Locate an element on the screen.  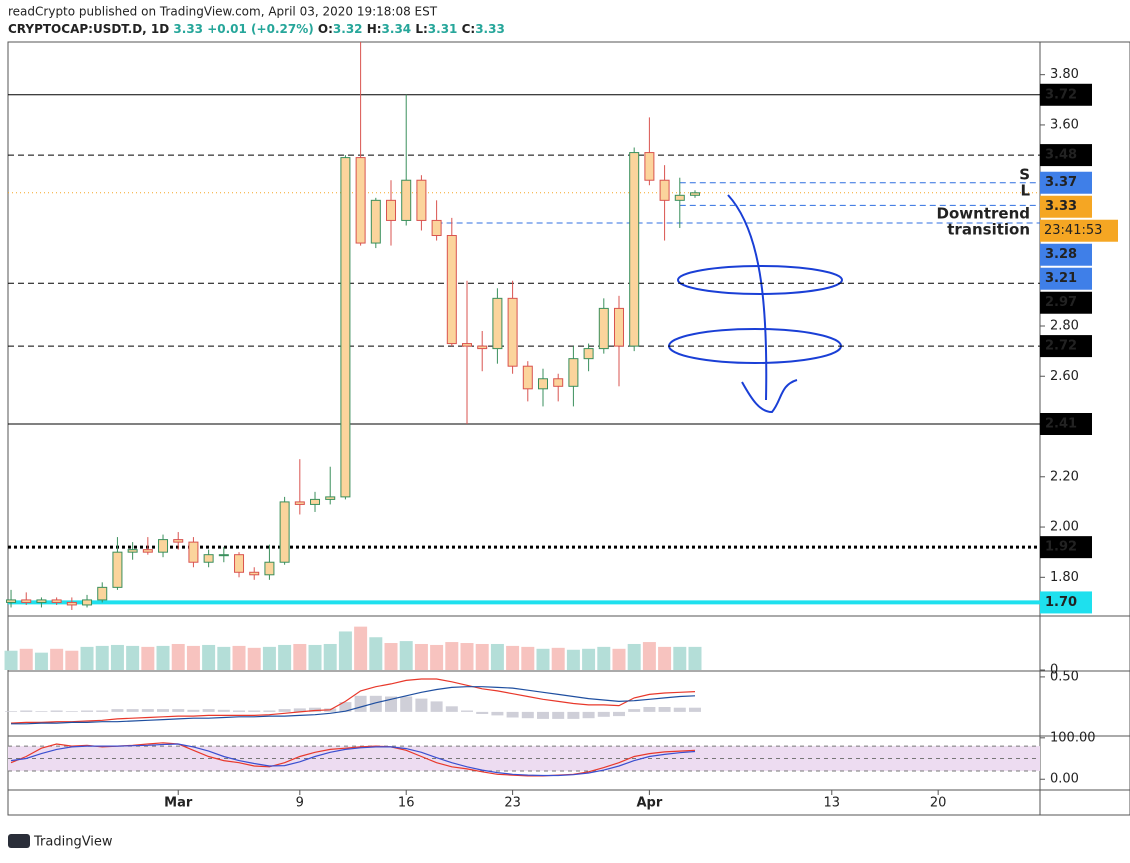
price-tag-label: 2.72 is located at coordinates (1061, 346).